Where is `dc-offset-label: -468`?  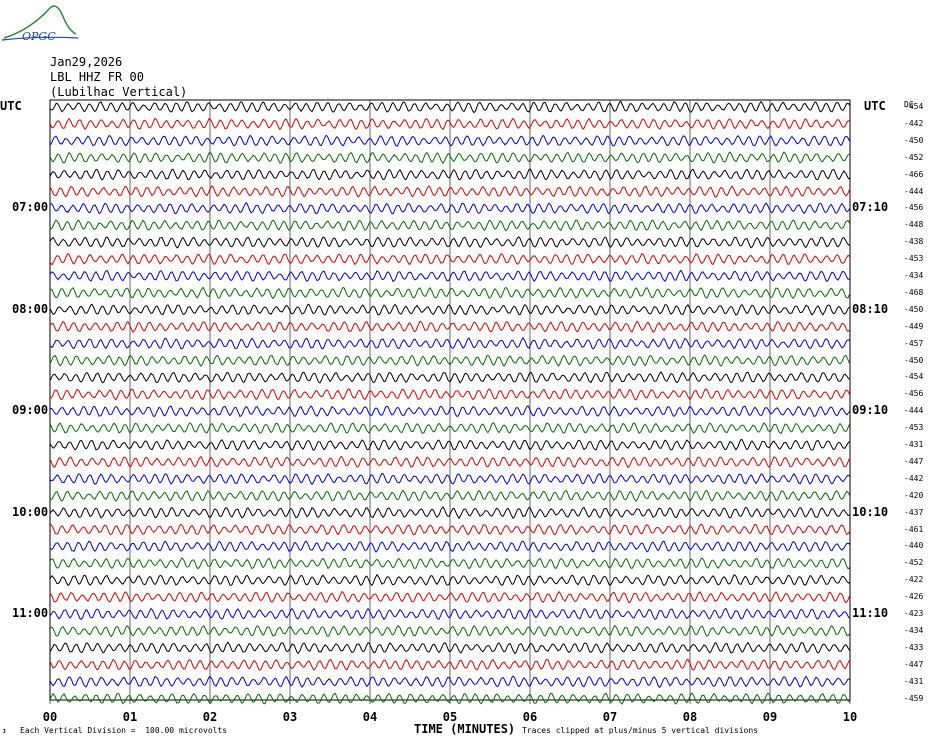
dc-offset-label: -468 is located at coordinates (914, 292).